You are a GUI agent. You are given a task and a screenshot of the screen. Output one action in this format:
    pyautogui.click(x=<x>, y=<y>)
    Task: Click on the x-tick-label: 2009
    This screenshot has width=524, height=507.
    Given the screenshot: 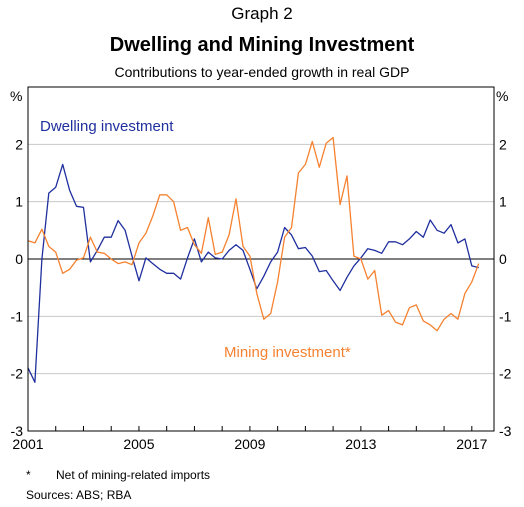 What is the action you would take?
    pyautogui.click(x=249, y=444)
    